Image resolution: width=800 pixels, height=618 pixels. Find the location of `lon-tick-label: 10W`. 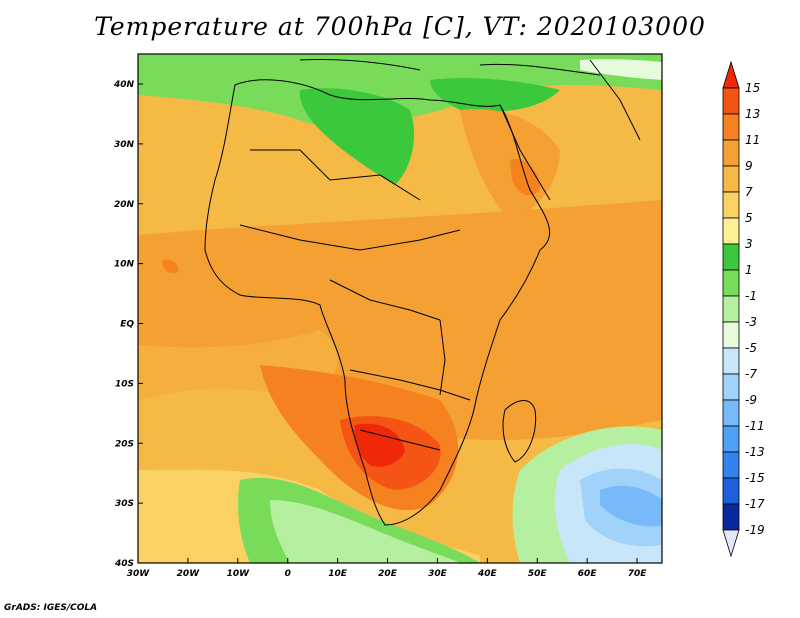

lon-tick-label: 10W is located at coordinates (239, 574).